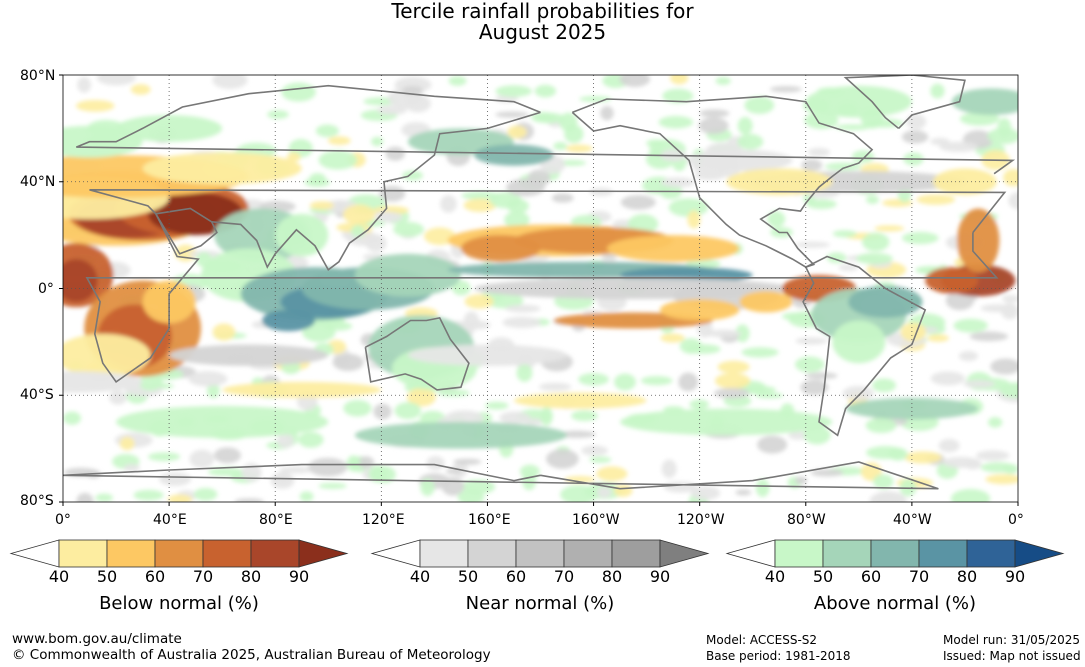  Describe the element at coordinates (203, 576) in the screenshot. I see `below-tick: 70` at that location.